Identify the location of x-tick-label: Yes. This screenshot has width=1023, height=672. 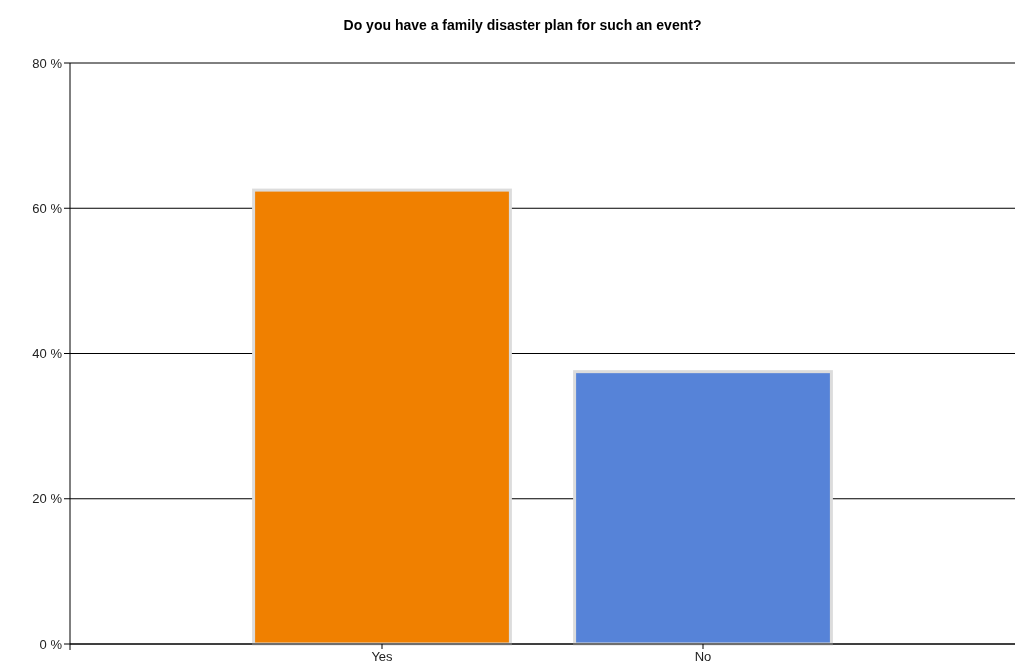
(382, 656).